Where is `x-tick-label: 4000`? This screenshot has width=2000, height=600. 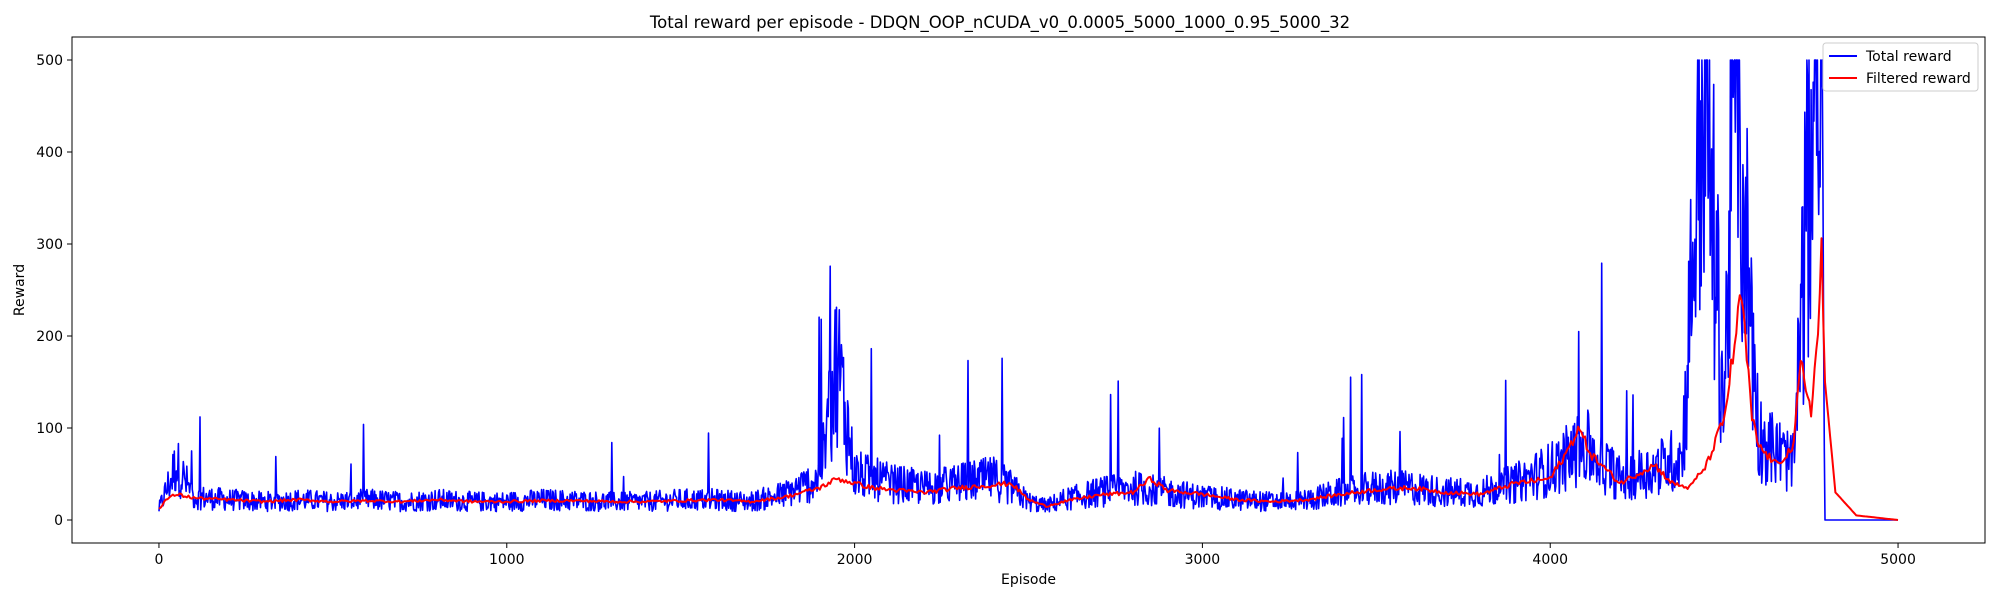 x-tick-label: 4000 is located at coordinates (1550, 560).